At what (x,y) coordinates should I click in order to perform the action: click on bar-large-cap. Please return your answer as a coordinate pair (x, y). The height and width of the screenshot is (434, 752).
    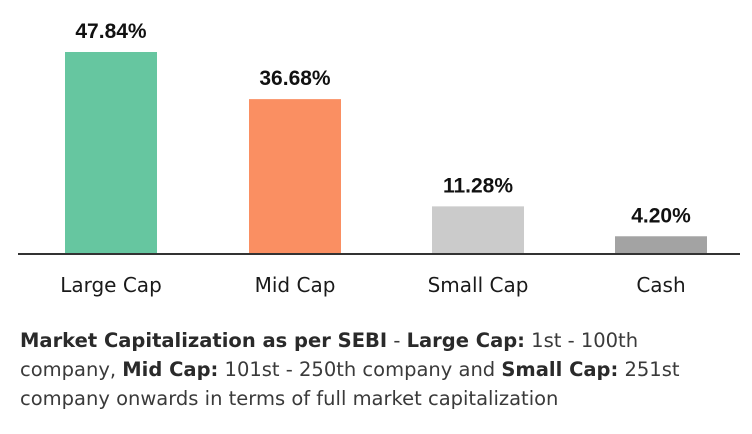
    Looking at the image, I should click on (111, 153).